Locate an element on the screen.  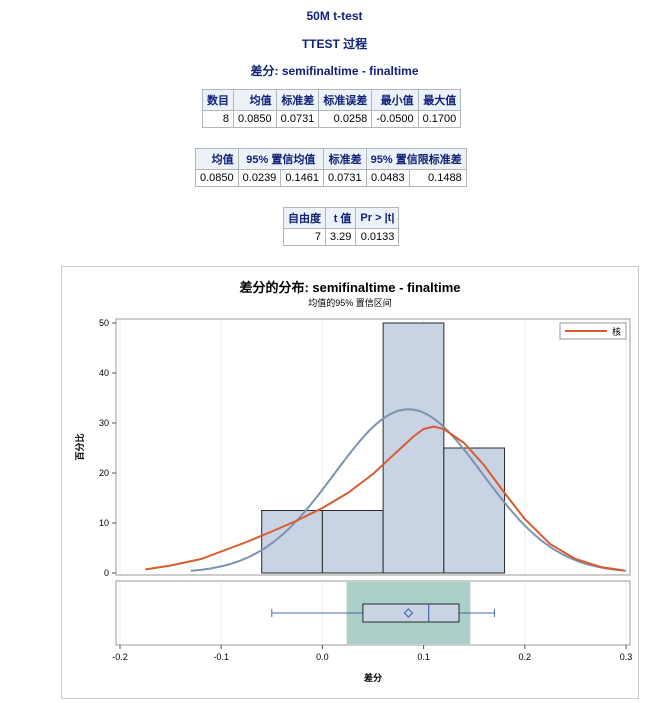
table-cell: 3.29 is located at coordinates (340, 237).